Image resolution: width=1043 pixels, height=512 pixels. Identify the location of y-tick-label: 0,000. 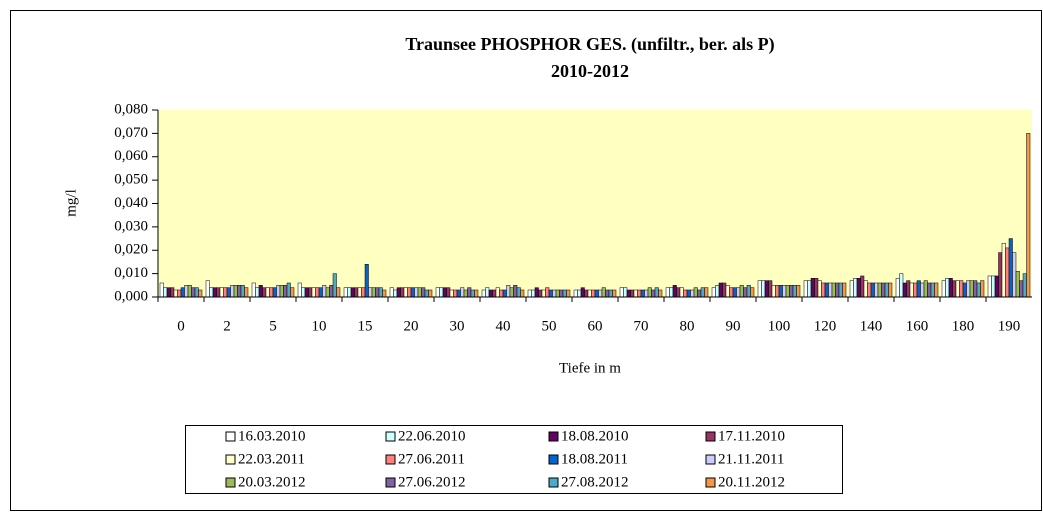
(131, 296).